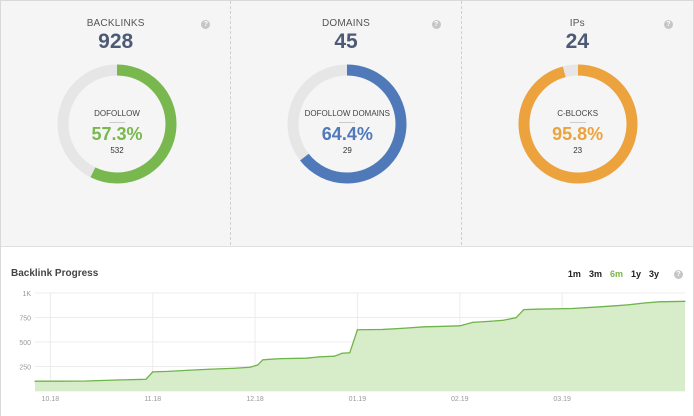 The width and height of the screenshot is (694, 416). What do you see at coordinates (577, 23) in the screenshot?
I see `stat-label: IPs` at bounding box center [577, 23].